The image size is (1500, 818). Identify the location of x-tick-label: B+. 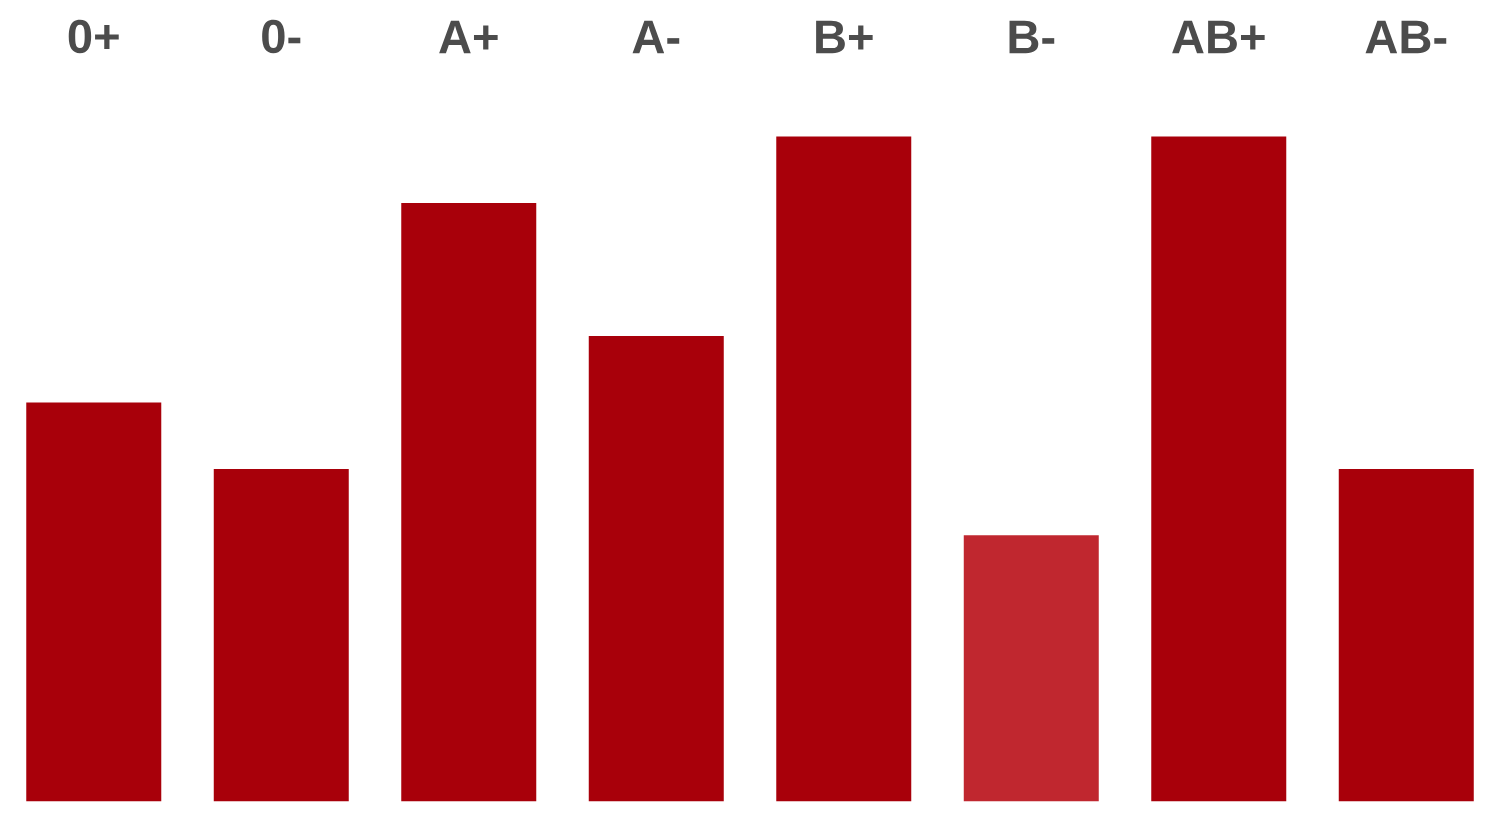
(844, 37).